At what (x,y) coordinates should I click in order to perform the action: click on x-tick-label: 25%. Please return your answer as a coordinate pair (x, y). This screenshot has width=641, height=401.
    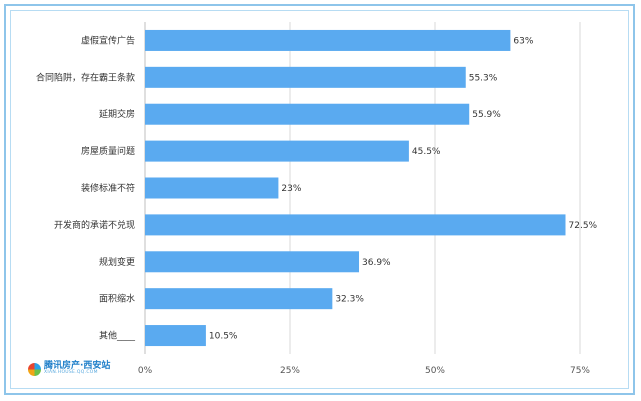
    Looking at the image, I should click on (290, 371).